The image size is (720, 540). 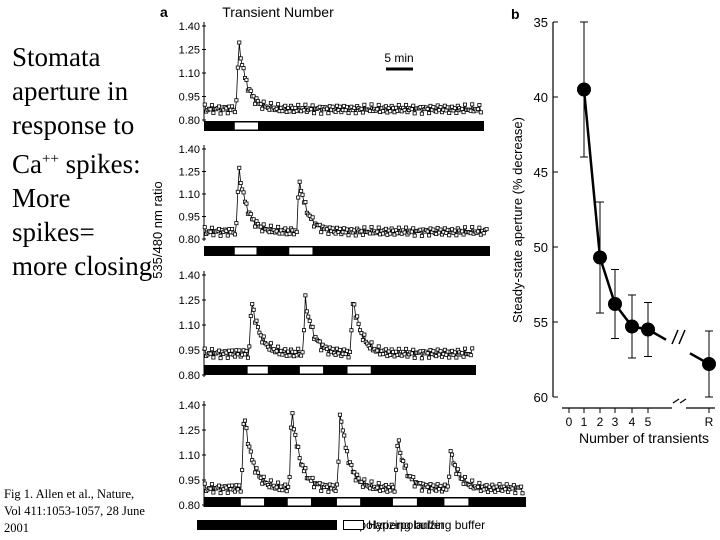 What do you see at coordinates (340, 370) in the screenshot?
I see `trace-3-depolarizing-bar` at bounding box center [340, 370].